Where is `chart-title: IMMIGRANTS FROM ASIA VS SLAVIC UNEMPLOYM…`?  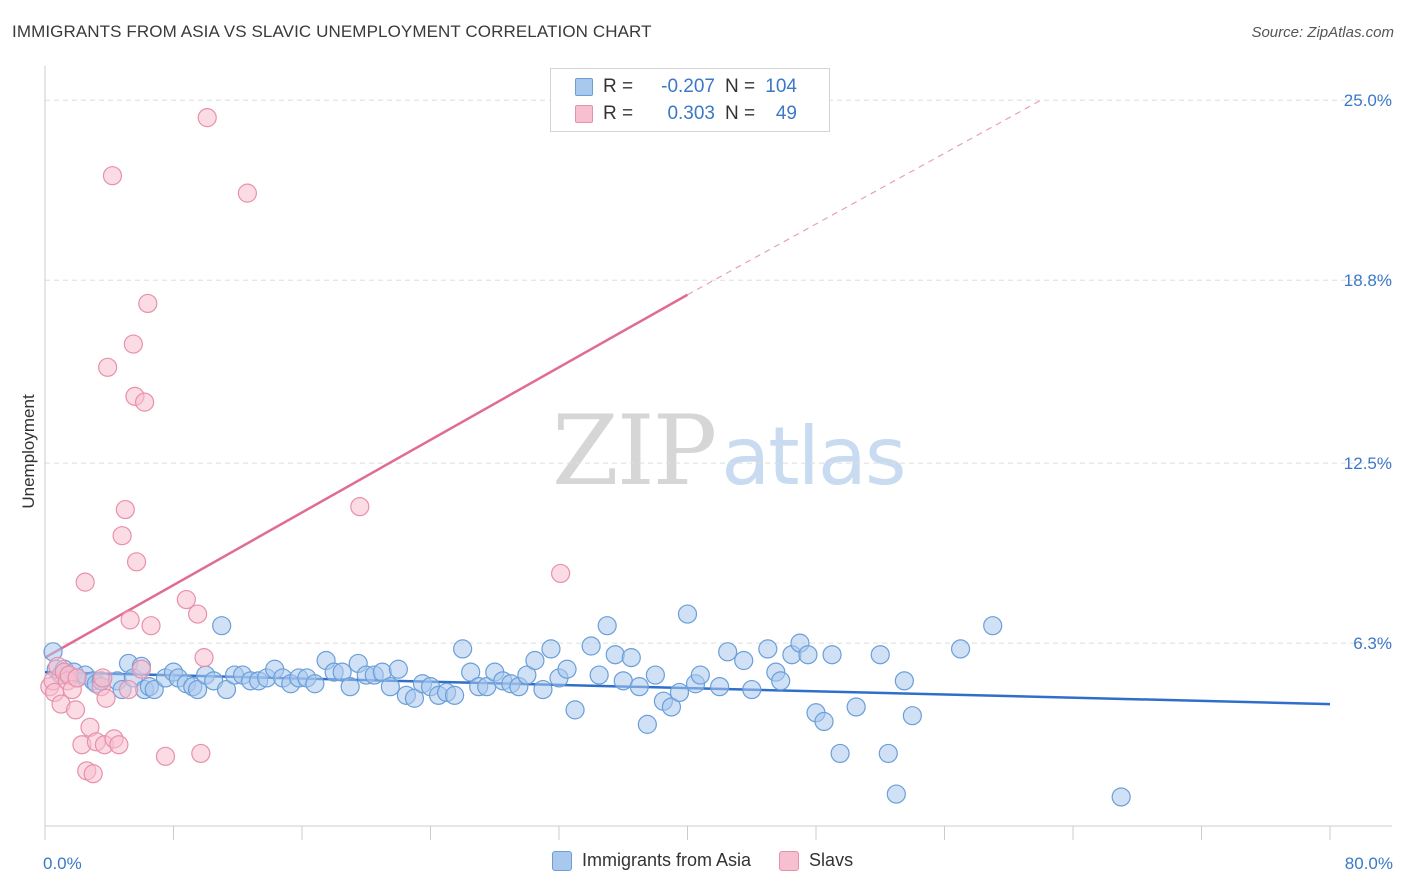 chart-title: IMMIGRANTS FROM ASIA VS SLAVIC UNEMPLOYM… is located at coordinates (332, 31).